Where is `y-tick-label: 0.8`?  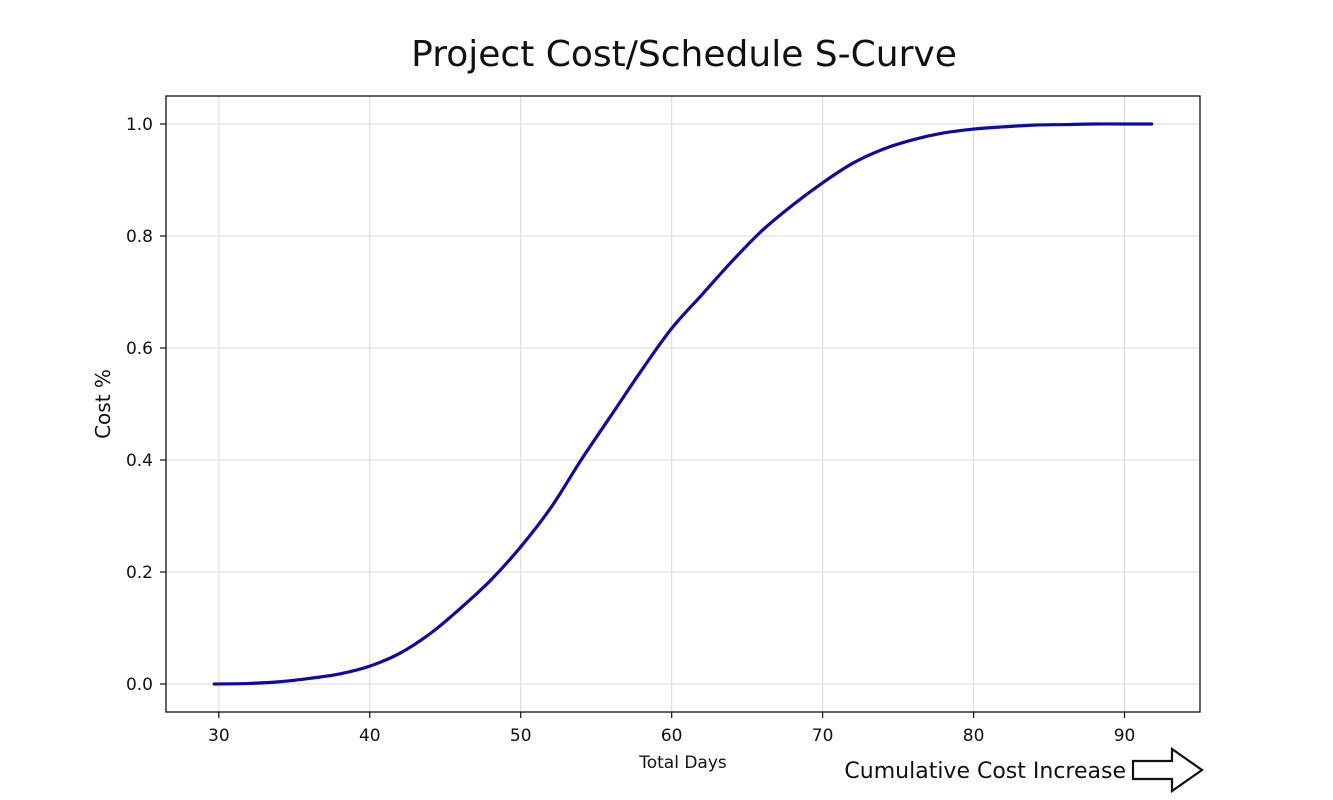
y-tick-label: 0.8 is located at coordinates (139, 237).